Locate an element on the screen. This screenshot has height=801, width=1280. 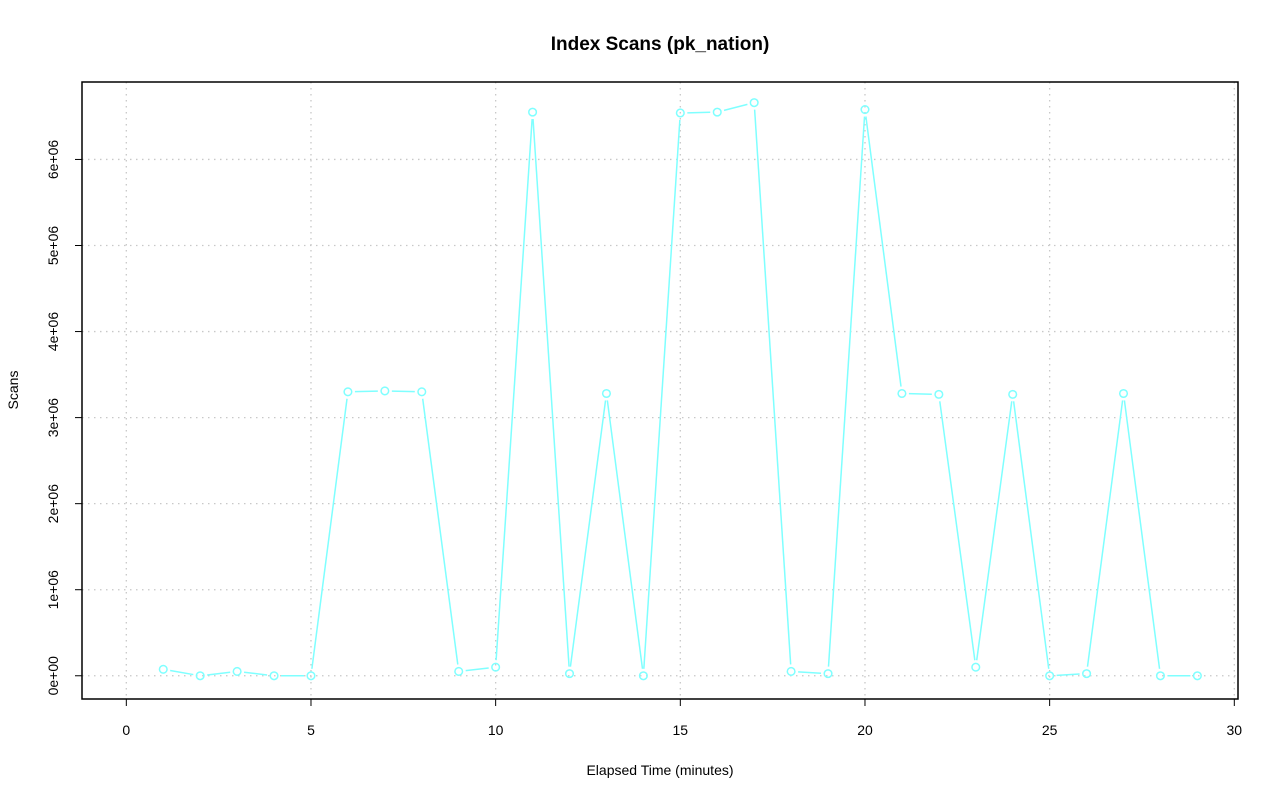
x-tick-label: 25 is located at coordinates (1050, 730).